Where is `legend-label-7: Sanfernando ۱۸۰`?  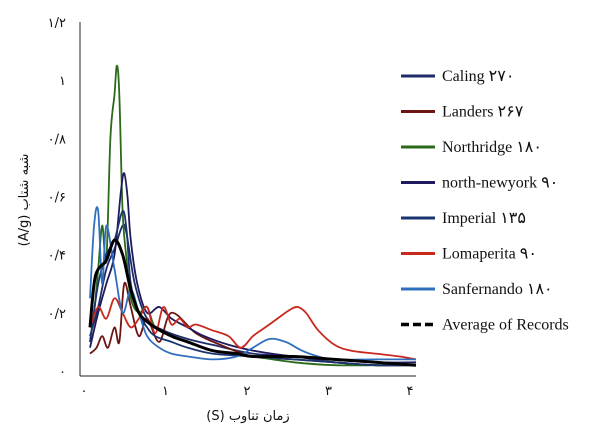 legend-label-7: Sanfernando ۱۸۰ is located at coordinates (497, 289).